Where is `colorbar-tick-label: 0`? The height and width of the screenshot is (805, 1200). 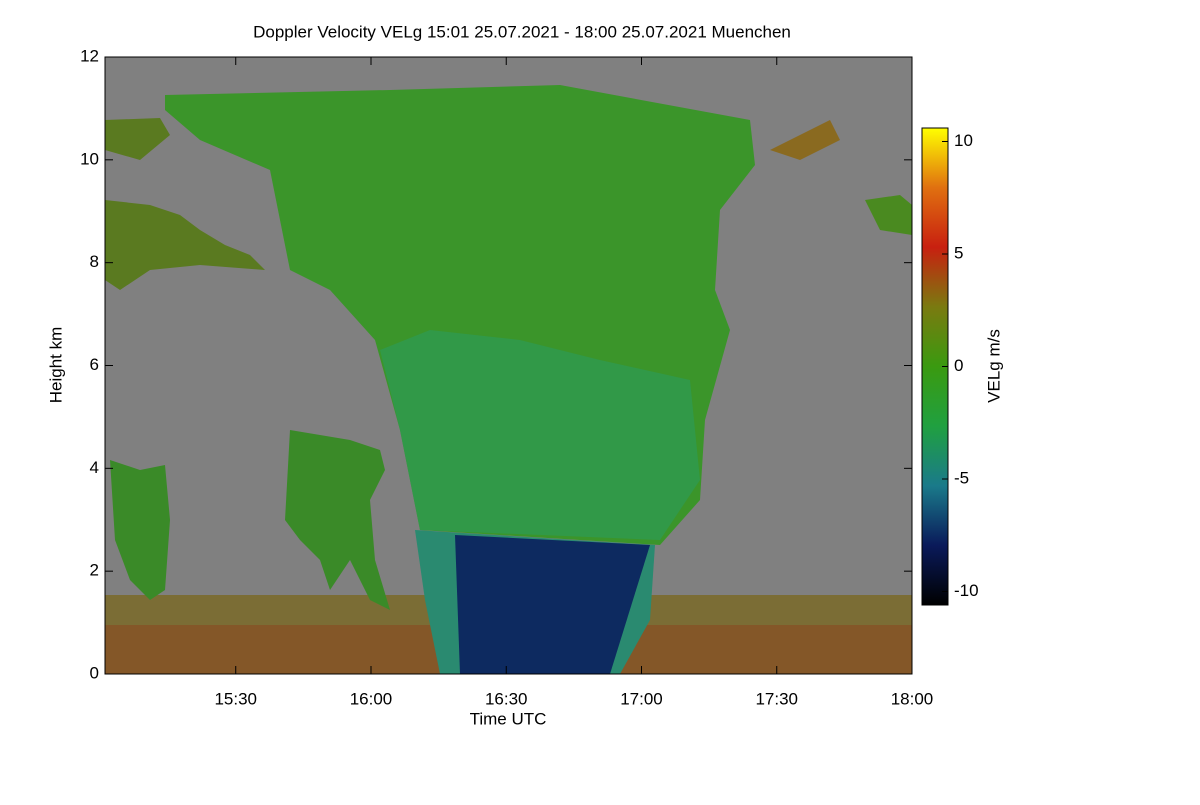 colorbar-tick-label: 0 is located at coordinates (958, 365).